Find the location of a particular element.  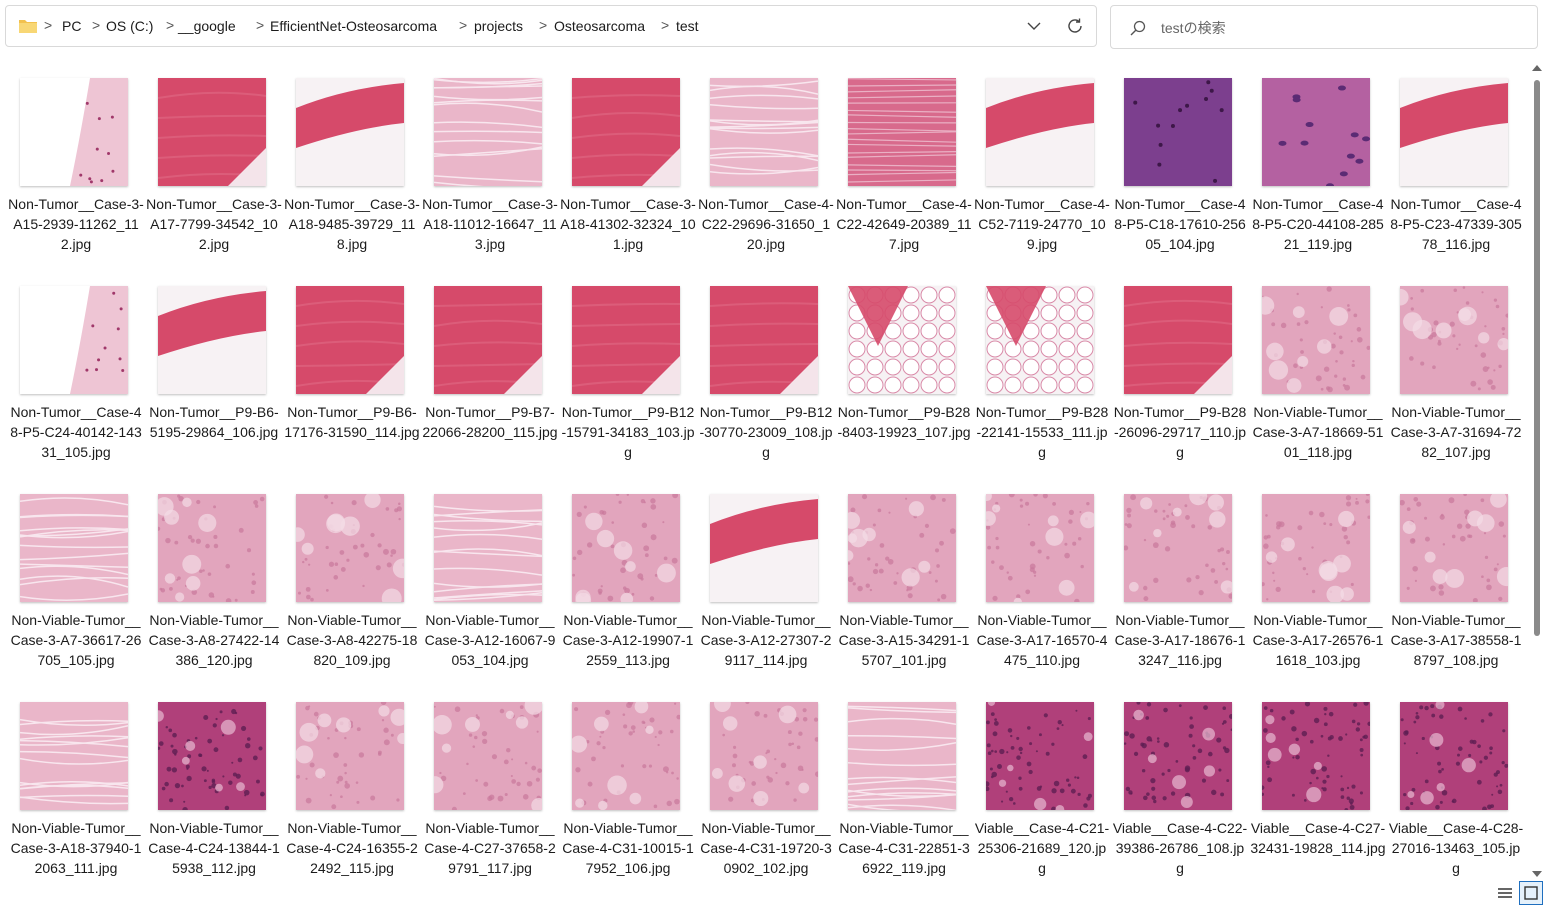

breadcrumb-osteosarcoma: Osteosarcoma is located at coordinates (600, 26).